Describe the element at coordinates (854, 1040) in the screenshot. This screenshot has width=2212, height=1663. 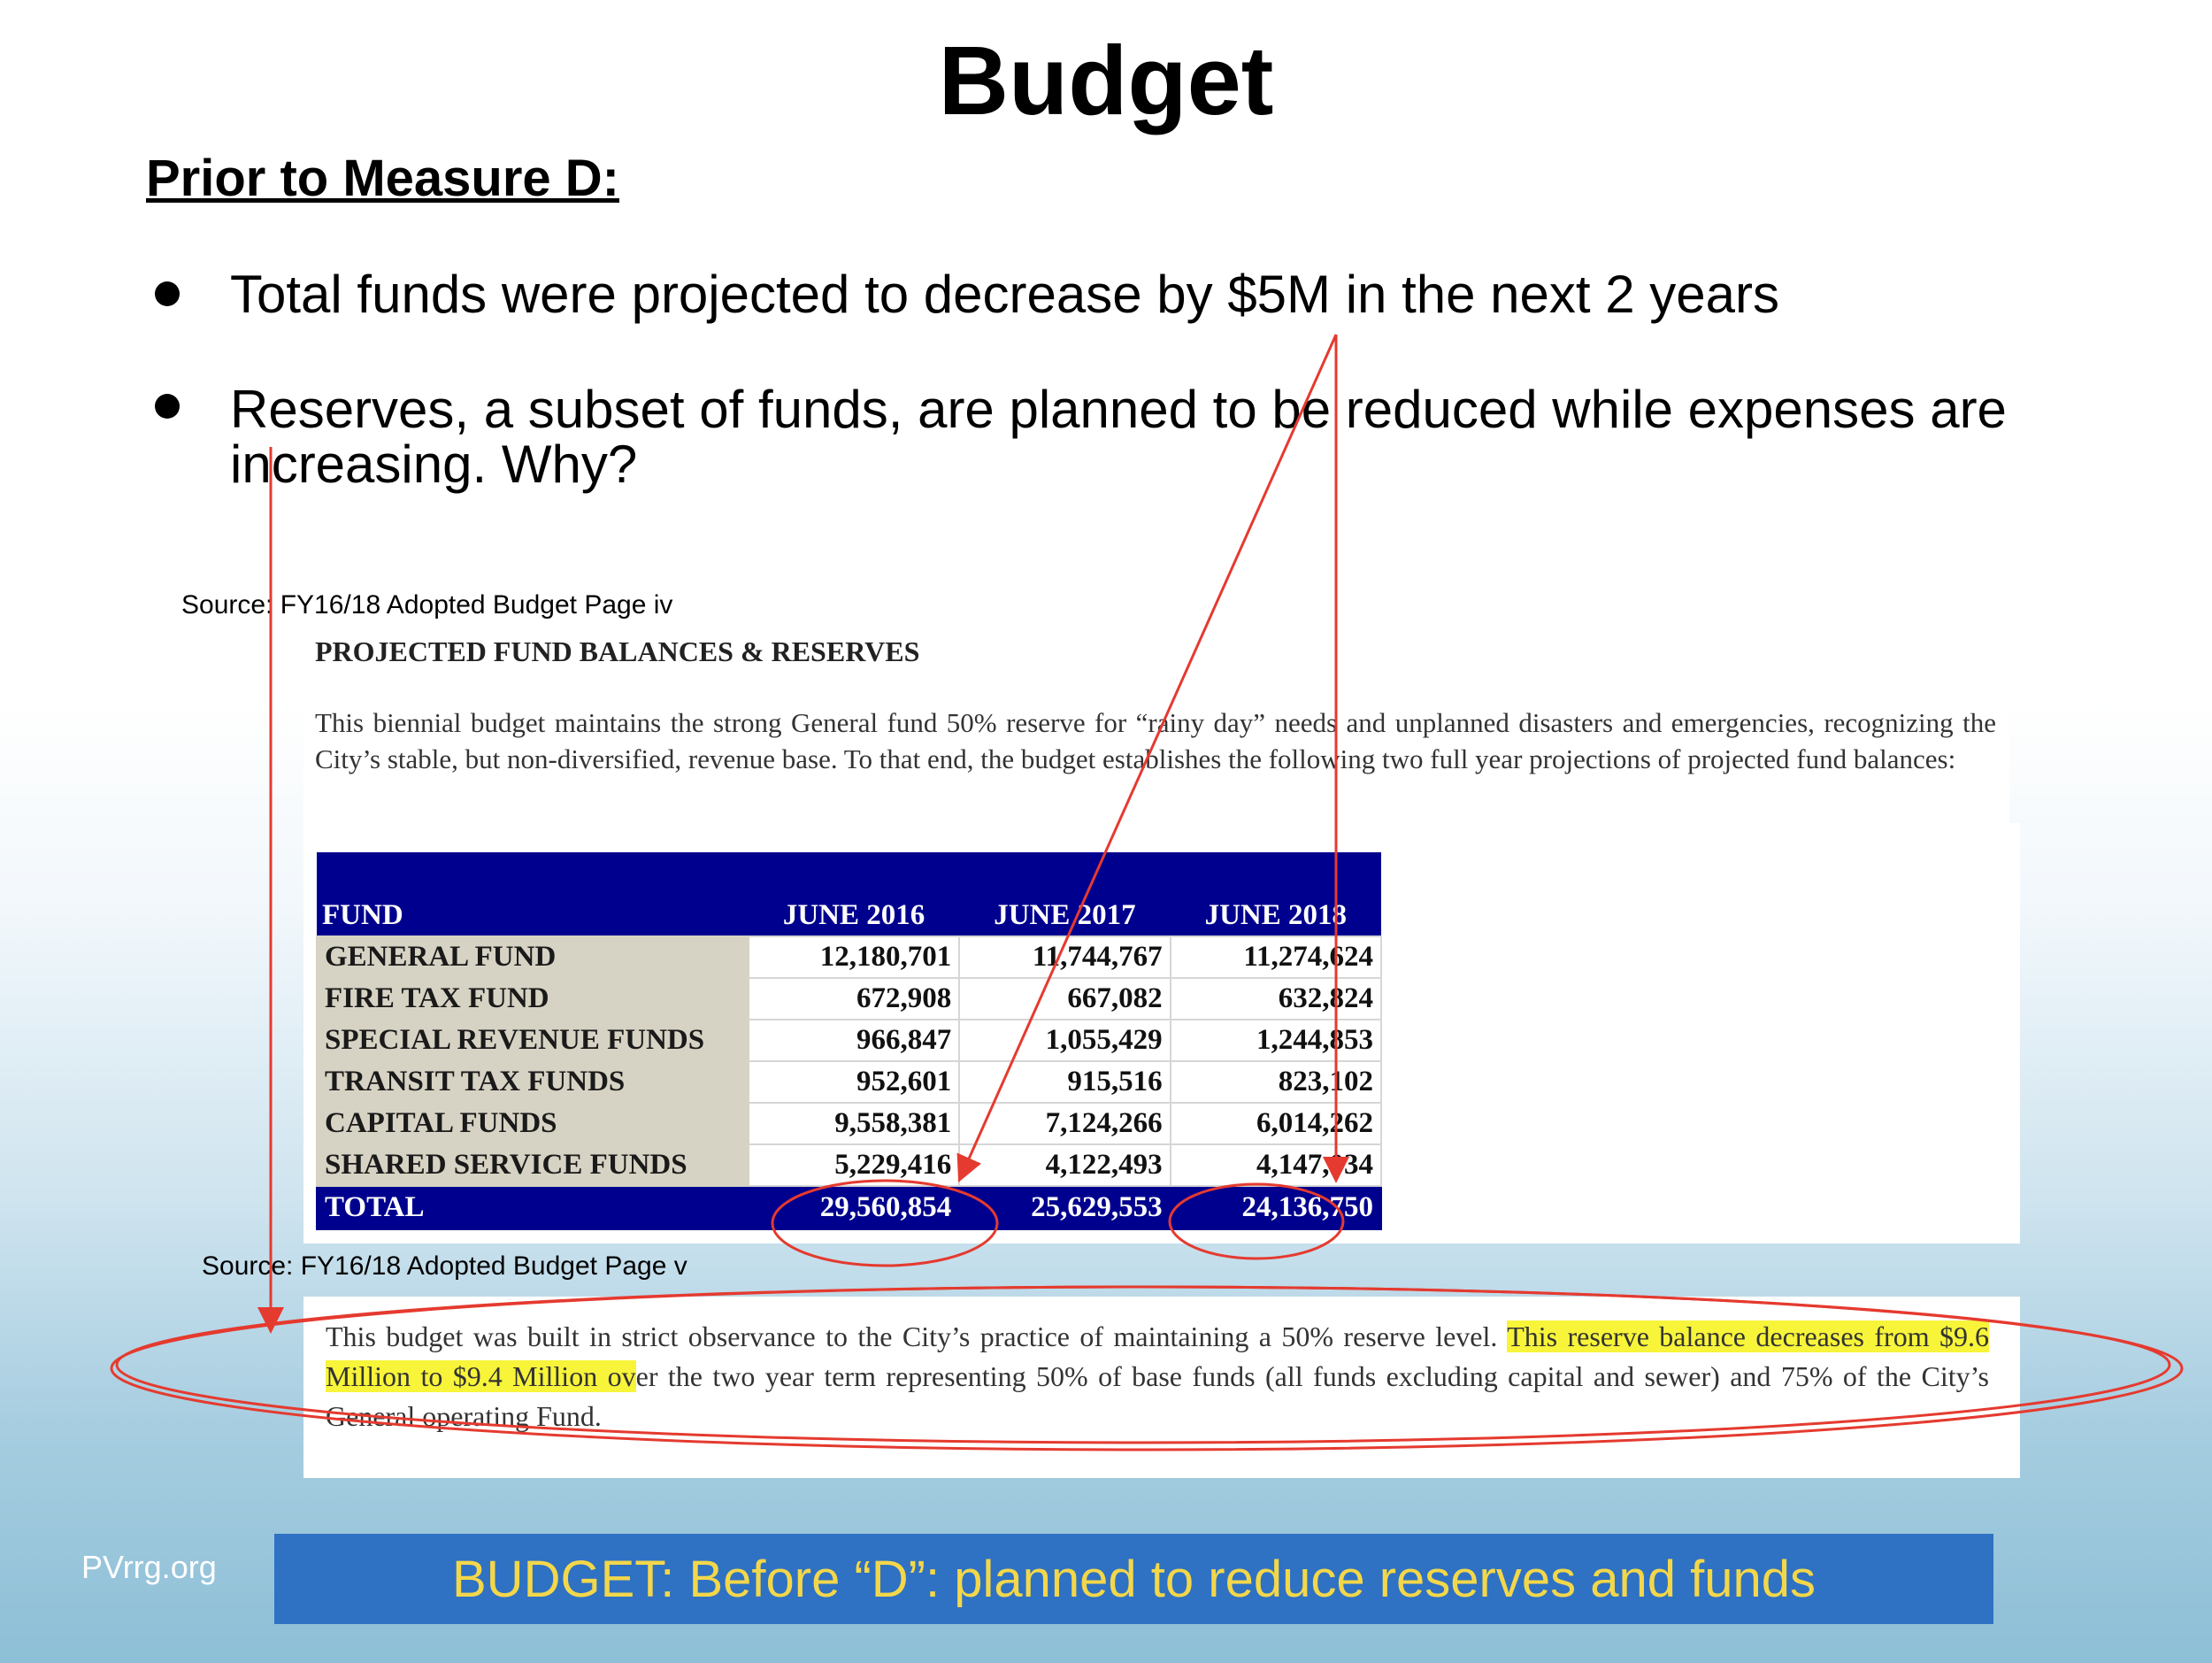
I see `fund-value: 966,847` at that location.